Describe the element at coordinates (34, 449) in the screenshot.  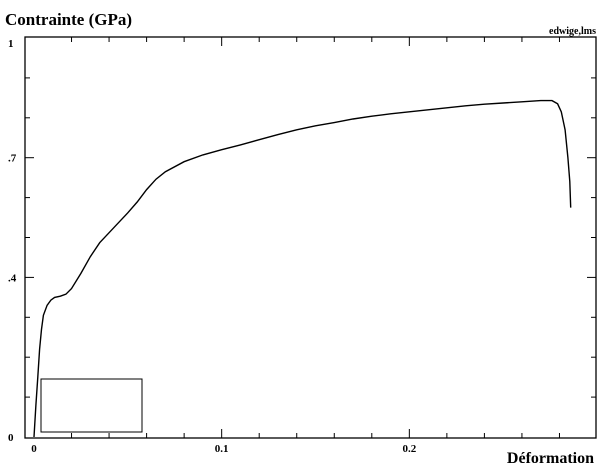
I see `x-tick-label: 0` at that location.